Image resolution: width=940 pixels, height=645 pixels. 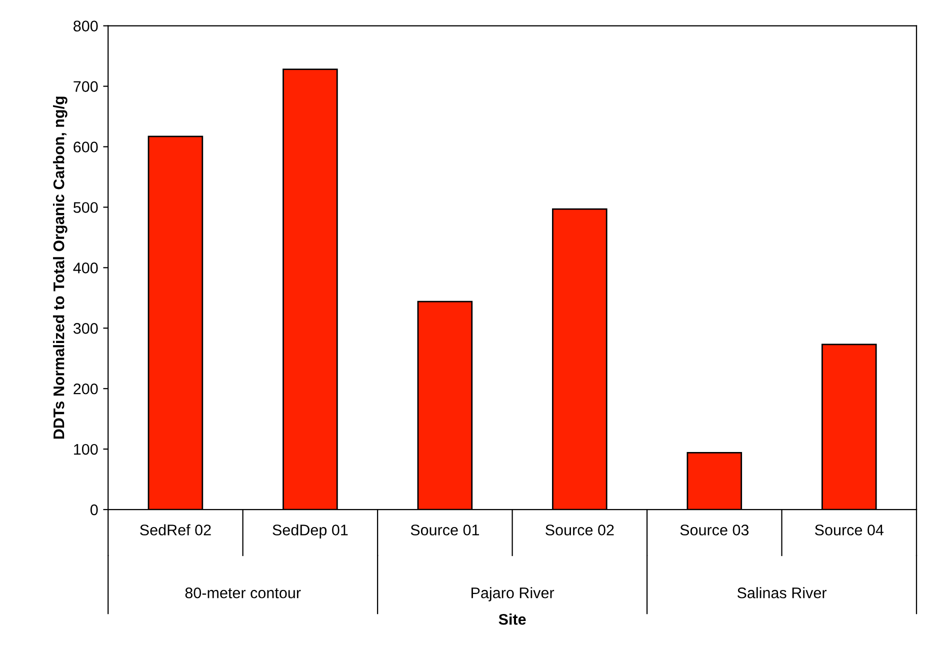 I want to click on y-tick-label: 0, so click(x=94, y=510).